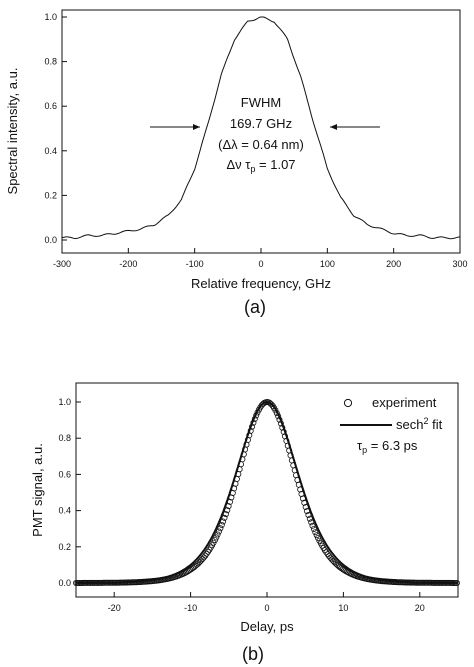  What do you see at coordinates (64, 511) in the screenshot?
I see `chart-b-y-tick-label: 0.4` at bounding box center [64, 511].